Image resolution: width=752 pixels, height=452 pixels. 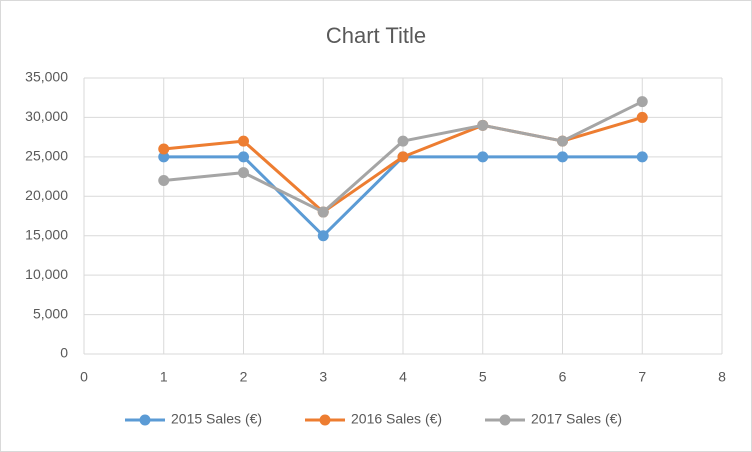 I want to click on x-tick-label: 2, so click(x=244, y=377).